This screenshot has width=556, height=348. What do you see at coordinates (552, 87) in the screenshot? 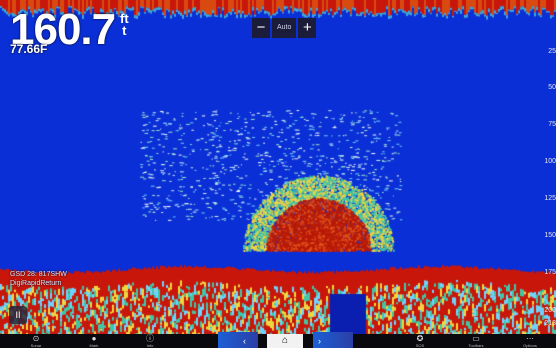
I see `scale-label: 50` at bounding box center [552, 87].